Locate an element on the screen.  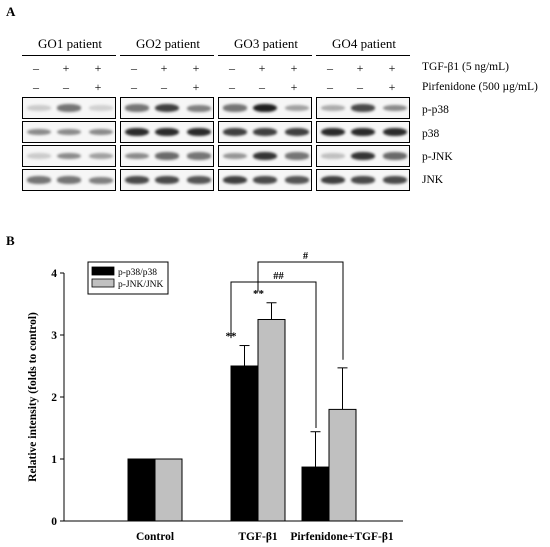
sign-tgf-go4-lane2: + is located at coordinates (360, 68).